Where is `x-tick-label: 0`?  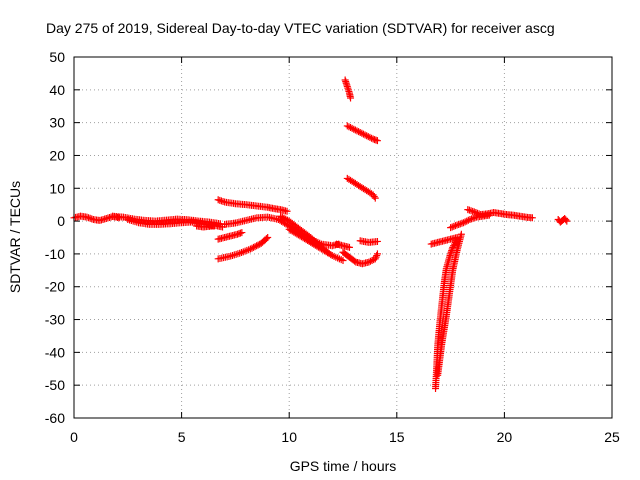 x-tick-label: 0 is located at coordinates (74, 437).